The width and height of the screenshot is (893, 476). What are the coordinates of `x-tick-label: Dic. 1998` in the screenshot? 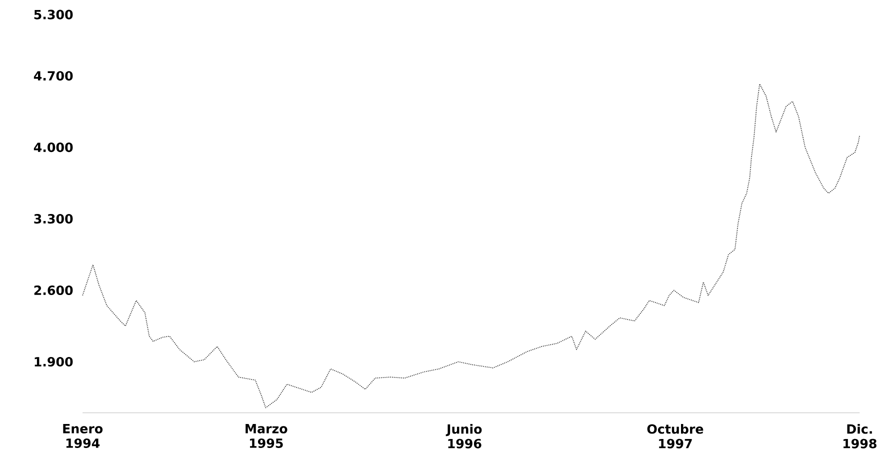 It's located at (860, 436).